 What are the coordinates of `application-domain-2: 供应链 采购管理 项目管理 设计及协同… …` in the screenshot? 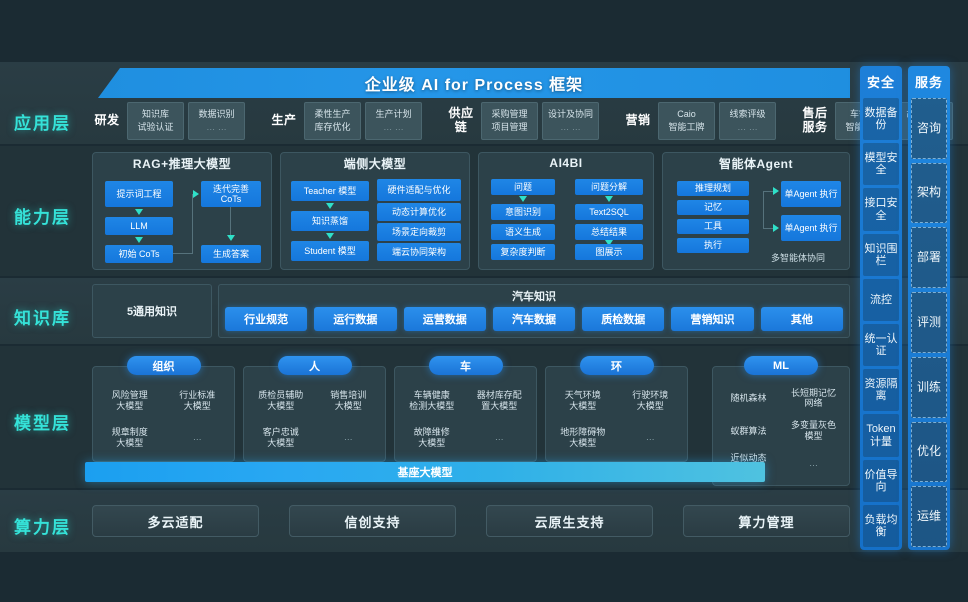 It's located at (522, 121).